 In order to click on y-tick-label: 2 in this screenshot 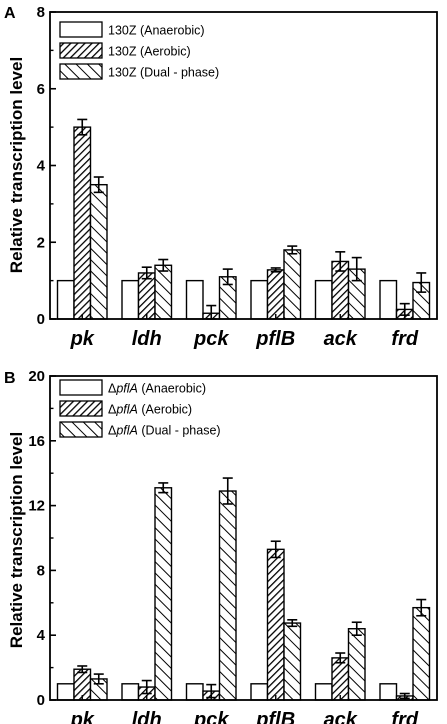, I will do `click(41, 242)`.